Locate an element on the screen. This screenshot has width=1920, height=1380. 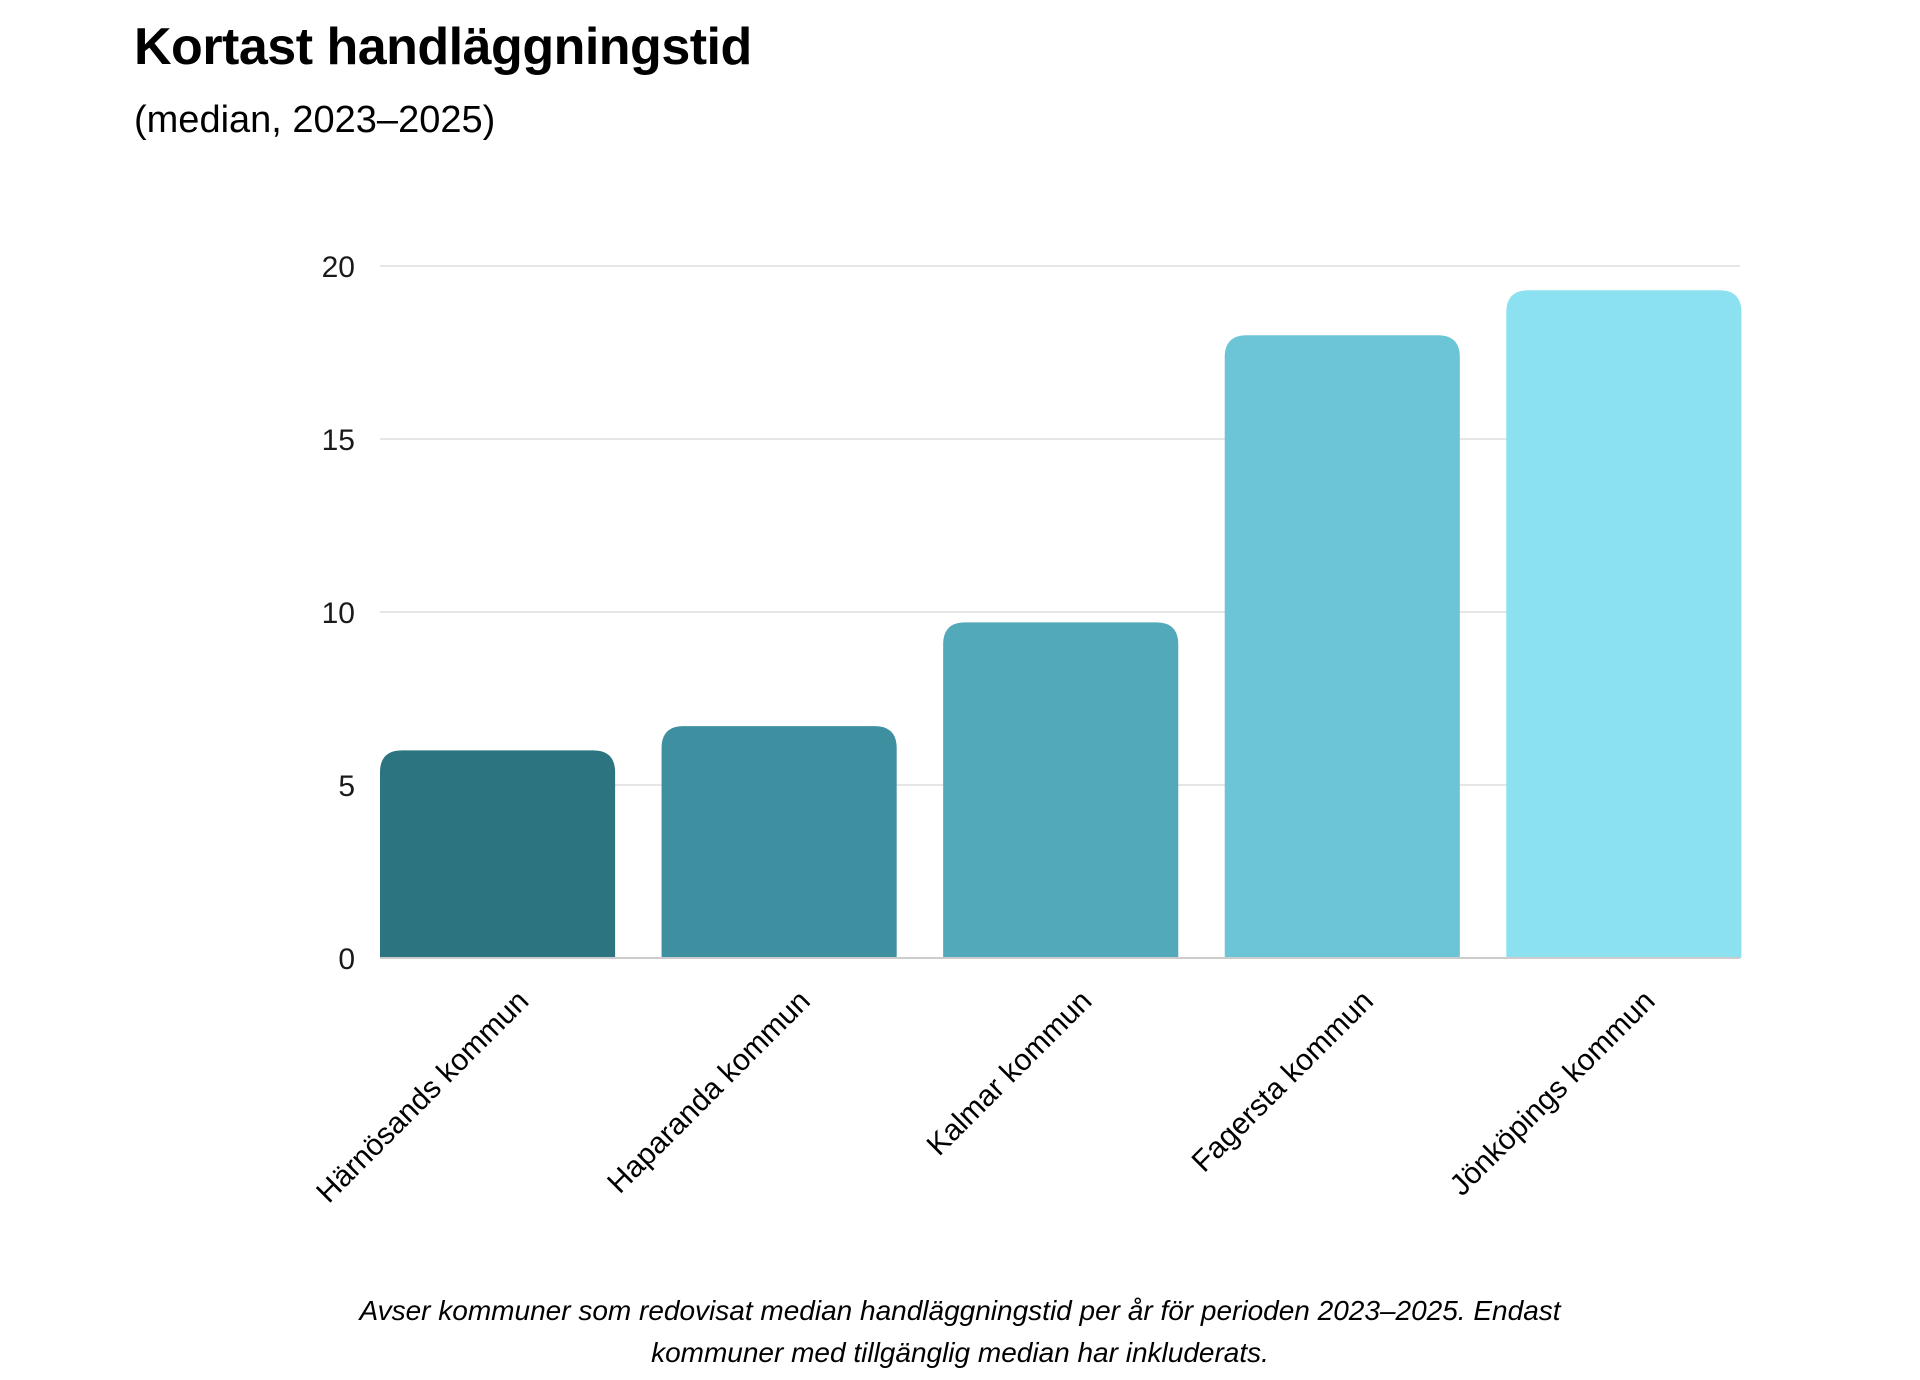
y-tick-label: 15 is located at coordinates (338, 440).